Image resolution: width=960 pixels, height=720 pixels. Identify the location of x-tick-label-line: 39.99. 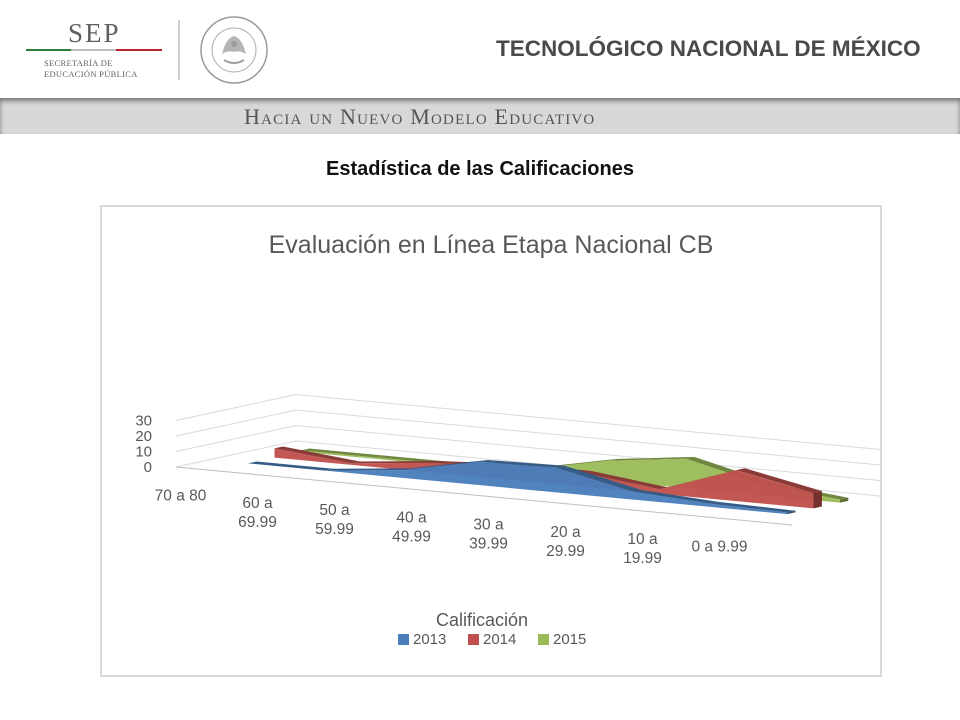
(488, 544).